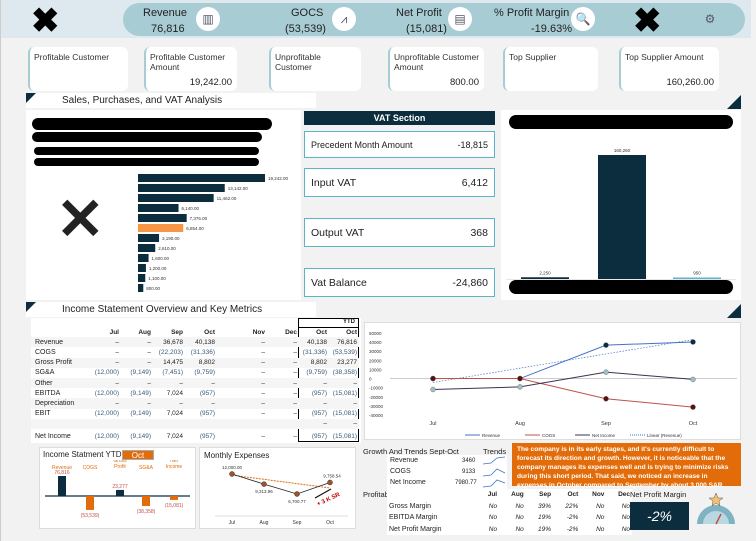 This screenshot has height=541, width=756. I want to click on sparkline-net-income, so click(494, 483).